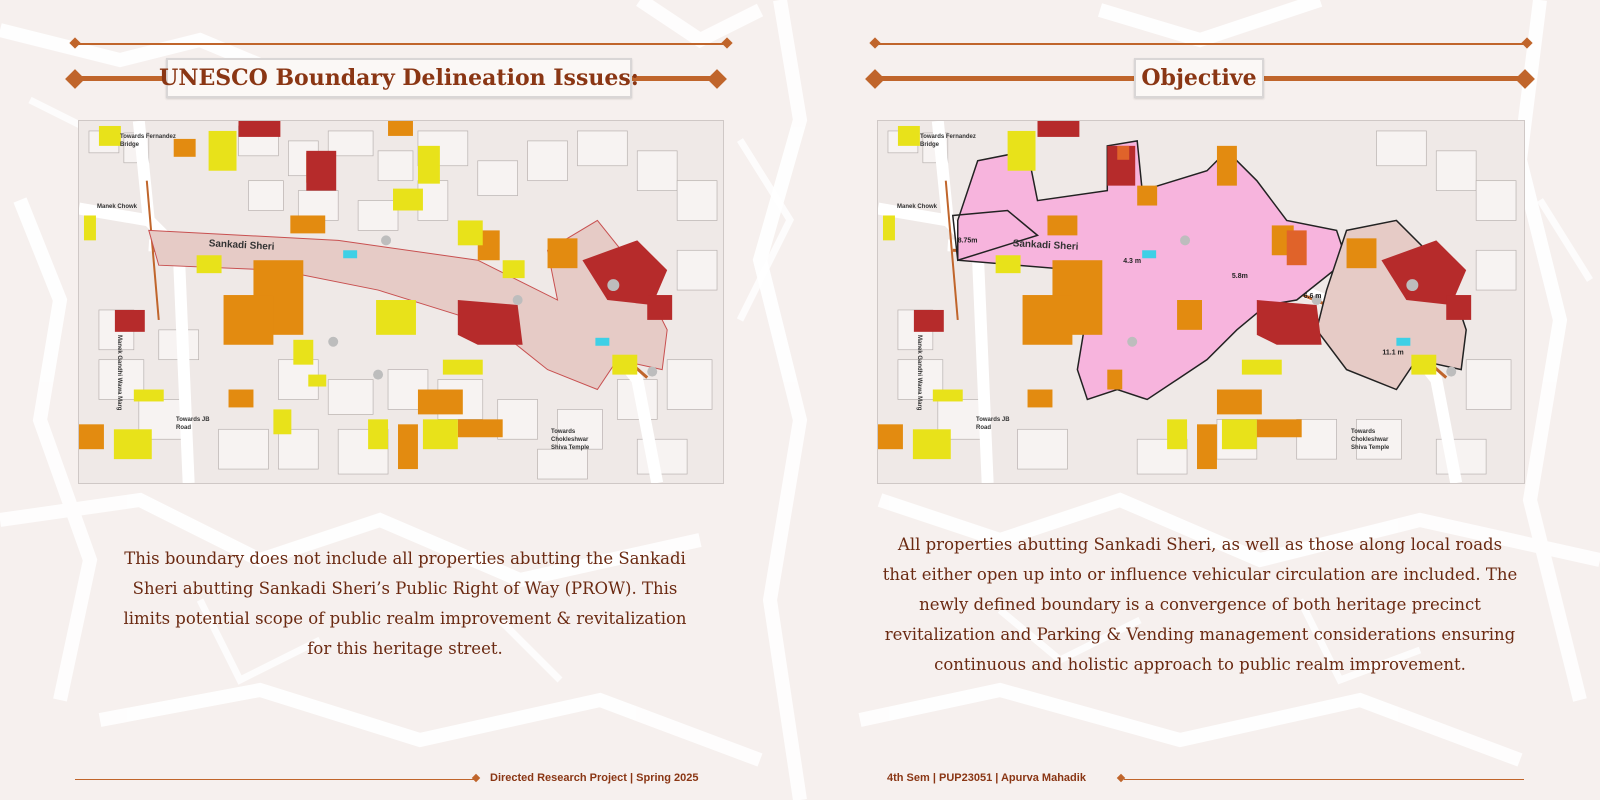 The width and height of the screenshot is (1600, 800). I want to click on footer-left-text: Directed Research Project | Spring 2025, so click(594, 778).